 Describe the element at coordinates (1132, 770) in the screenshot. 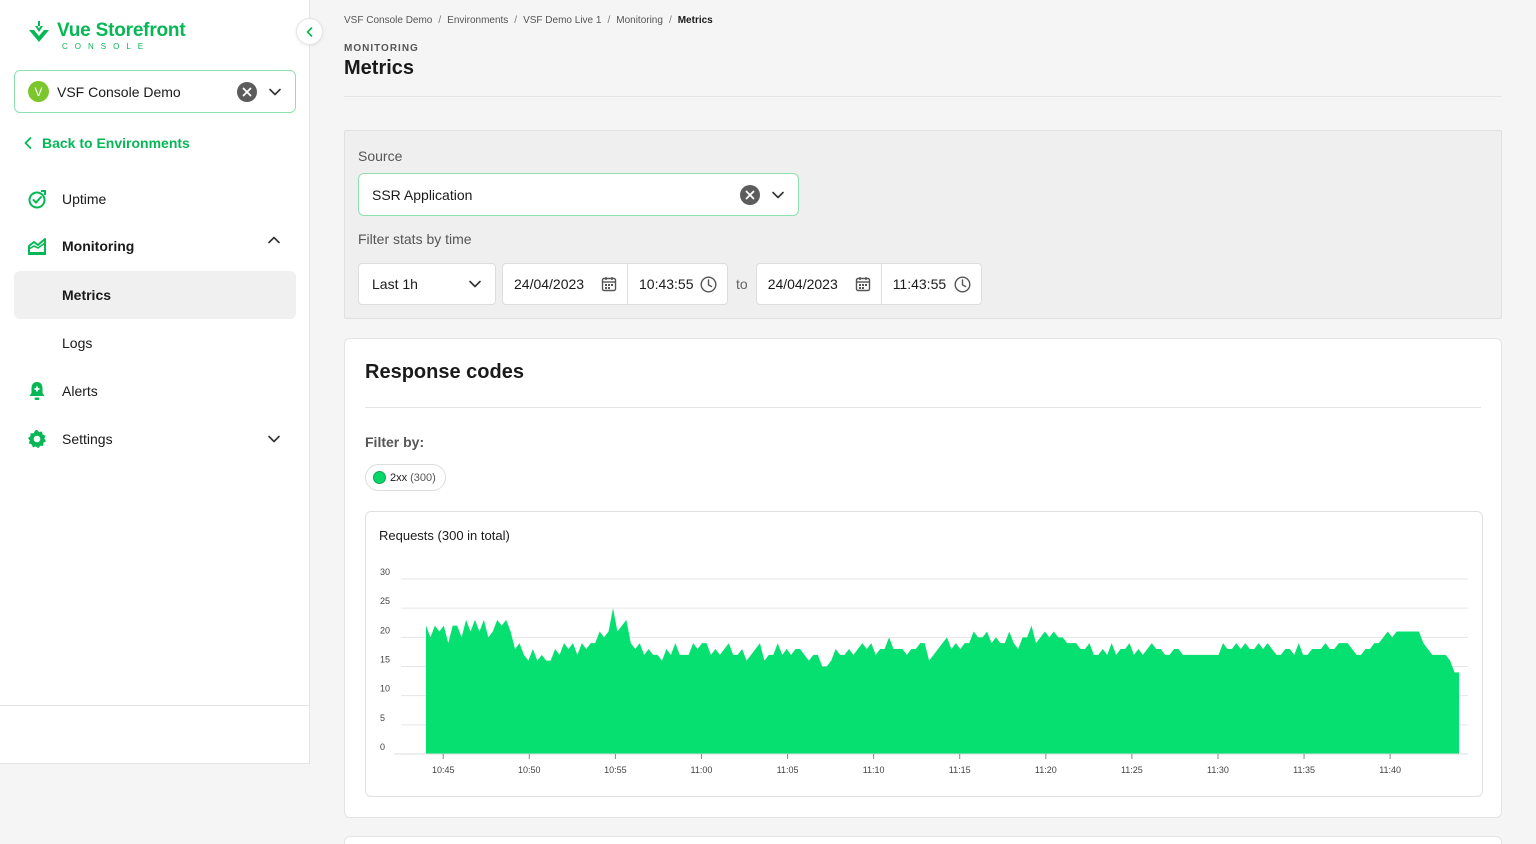

I see `x-tick-label: 11:25` at that location.